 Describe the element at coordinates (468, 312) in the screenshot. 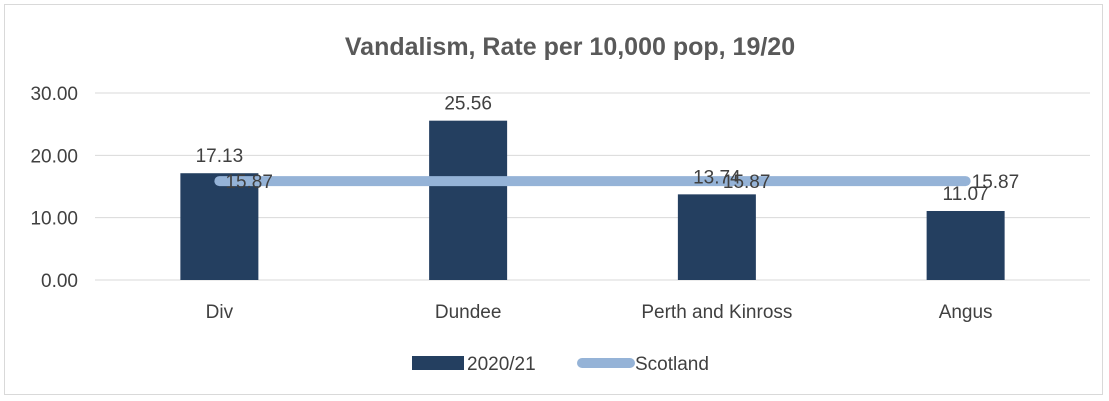

I see `x-tick-label: Dundee` at that location.